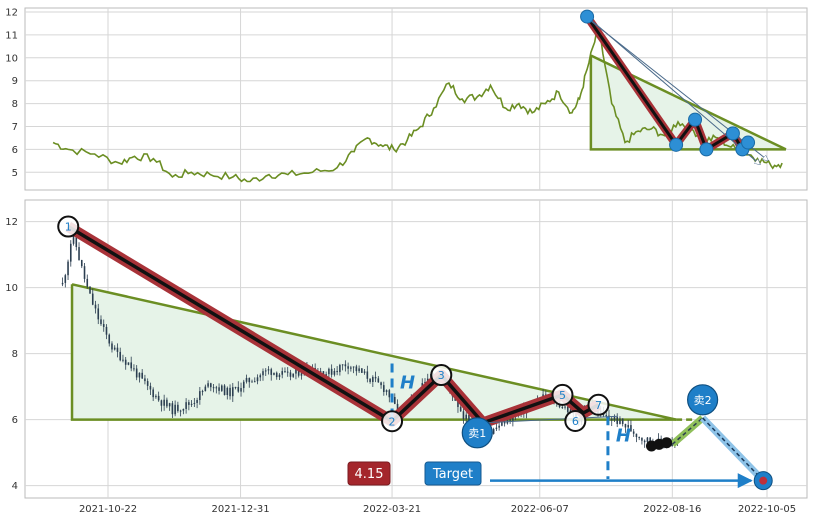 The height and width of the screenshot is (520, 813). I want to click on main-y-tick-label: 8, so click(15, 354).